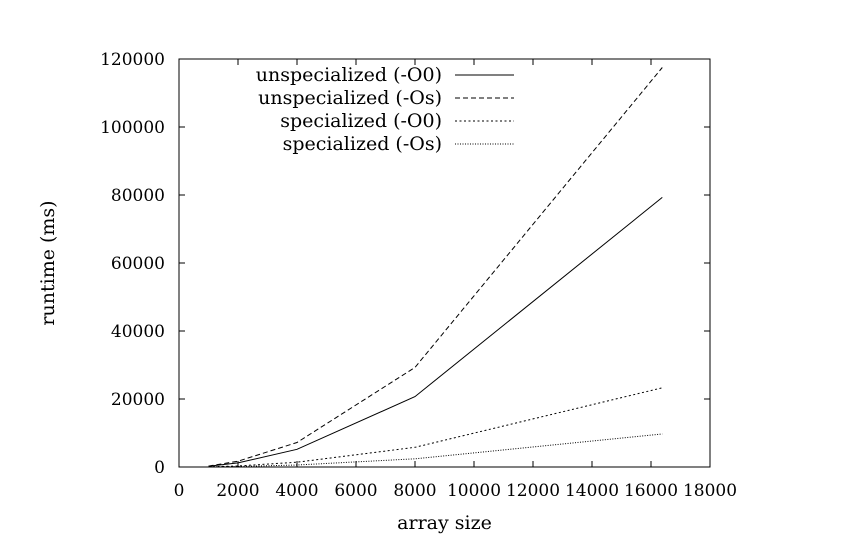  Describe the element at coordinates (414, 491) in the screenshot. I see `x-tick-label: 8000` at that location.